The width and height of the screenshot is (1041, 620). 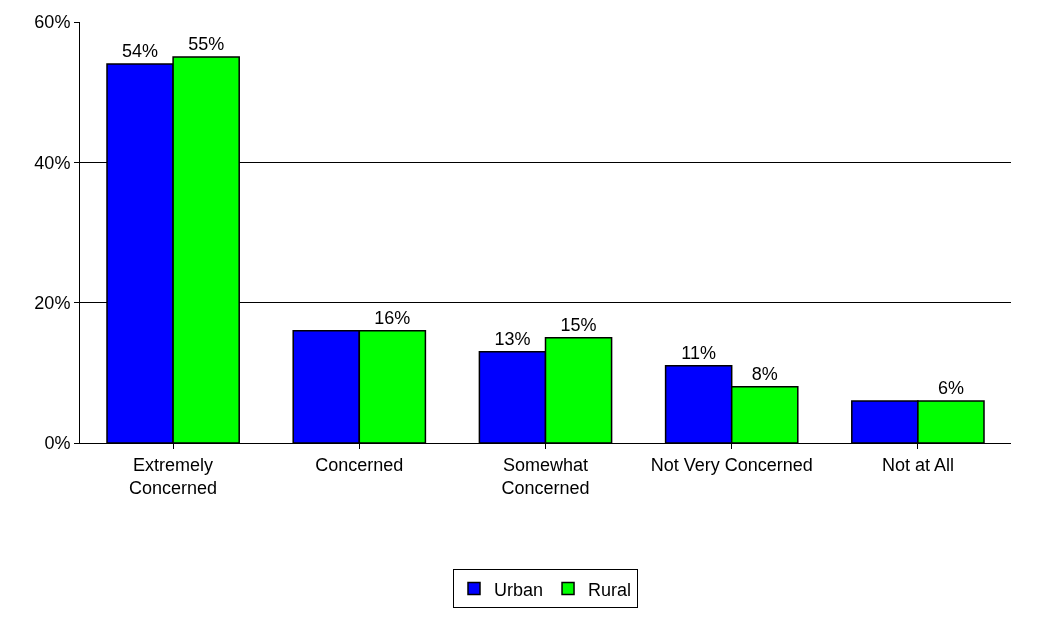 I want to click on data-label: 15%, so click(x=578, y=324).